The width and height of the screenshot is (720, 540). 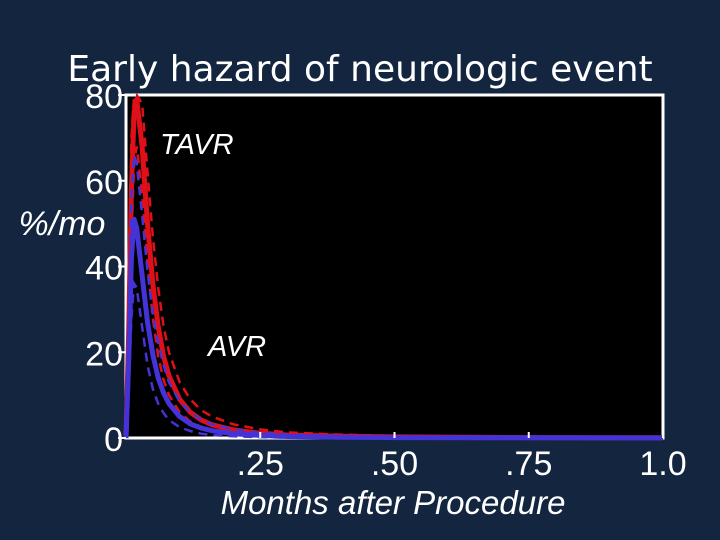 I want to click on x-tick-label: 1.0, so click(x=662, y=464).